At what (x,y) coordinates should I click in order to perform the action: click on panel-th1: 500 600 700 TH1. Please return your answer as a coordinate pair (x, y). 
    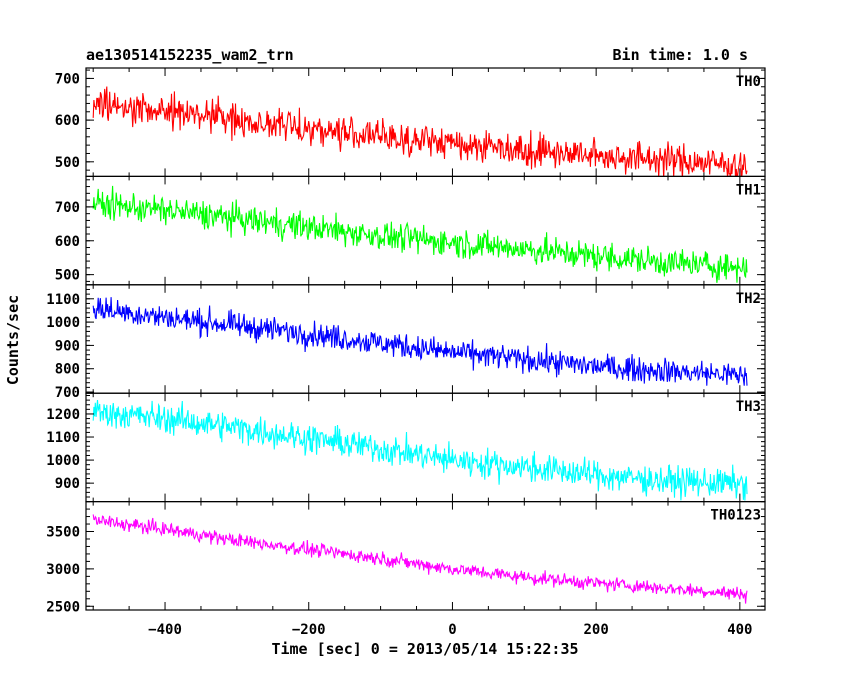
    Looking at the image, I should click on (410, 230).